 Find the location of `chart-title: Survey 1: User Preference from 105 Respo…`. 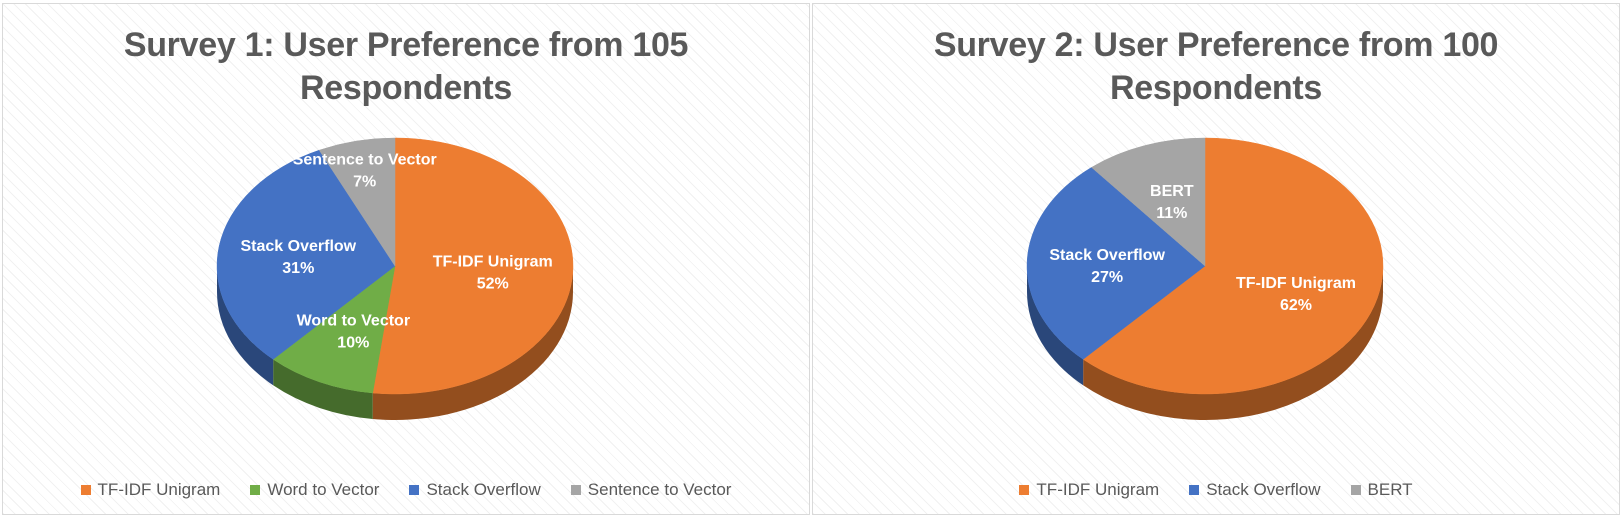

chart-title: Survey 1: User Preference from 105 Respo… is located at coordinates (406, 66).